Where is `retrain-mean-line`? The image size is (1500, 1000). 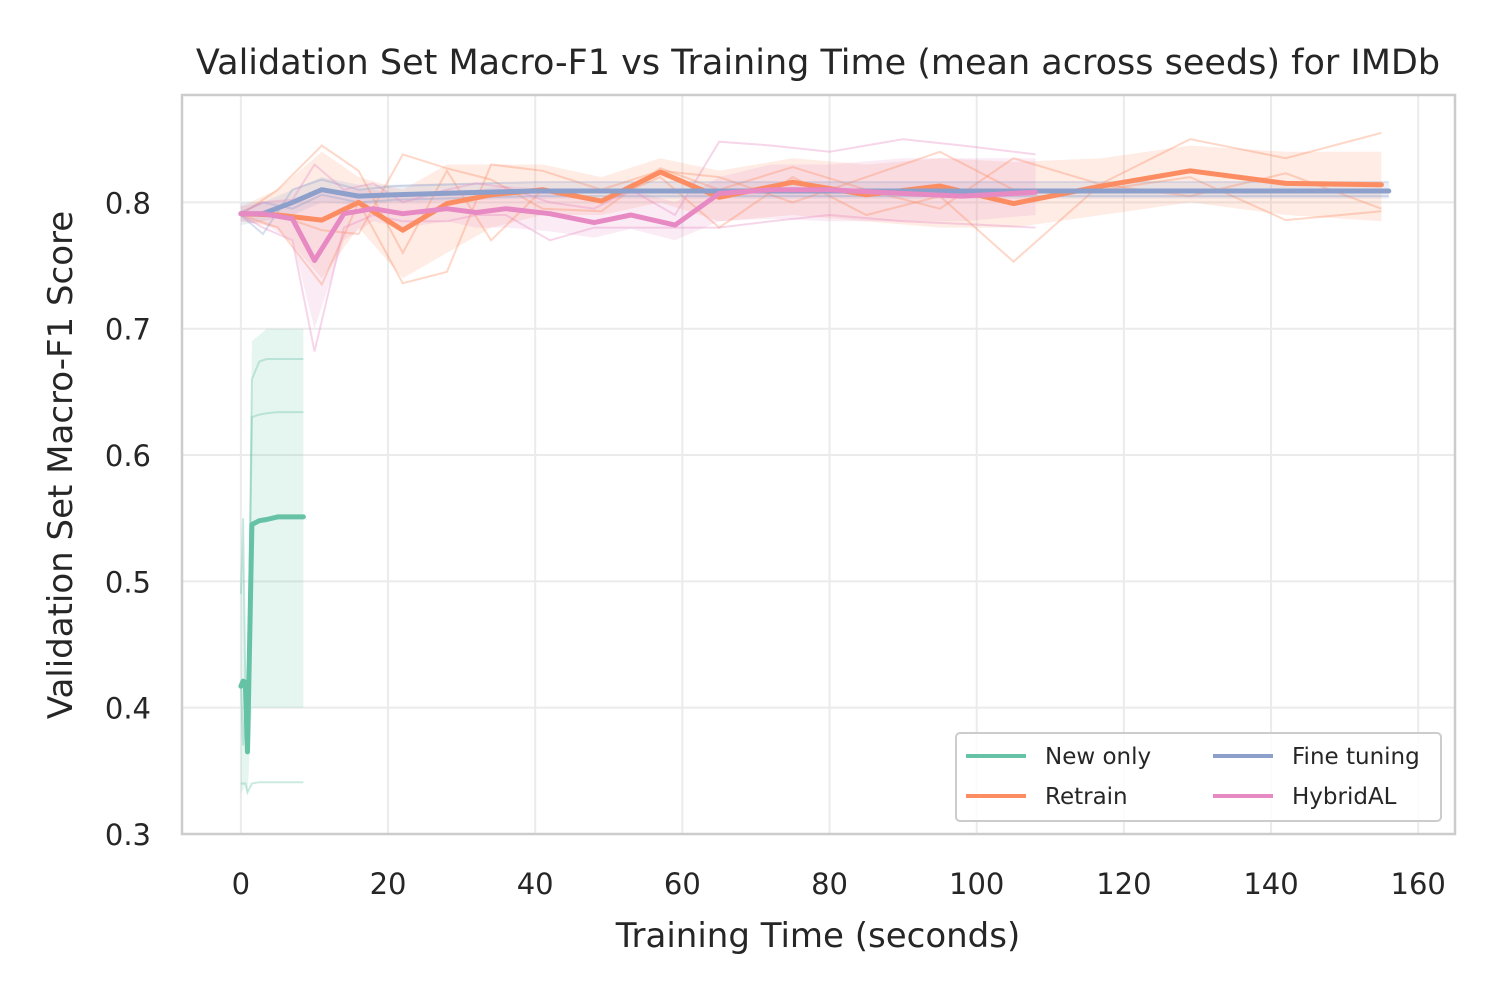 retrain-mean-line is located at coordinates (811, 200).